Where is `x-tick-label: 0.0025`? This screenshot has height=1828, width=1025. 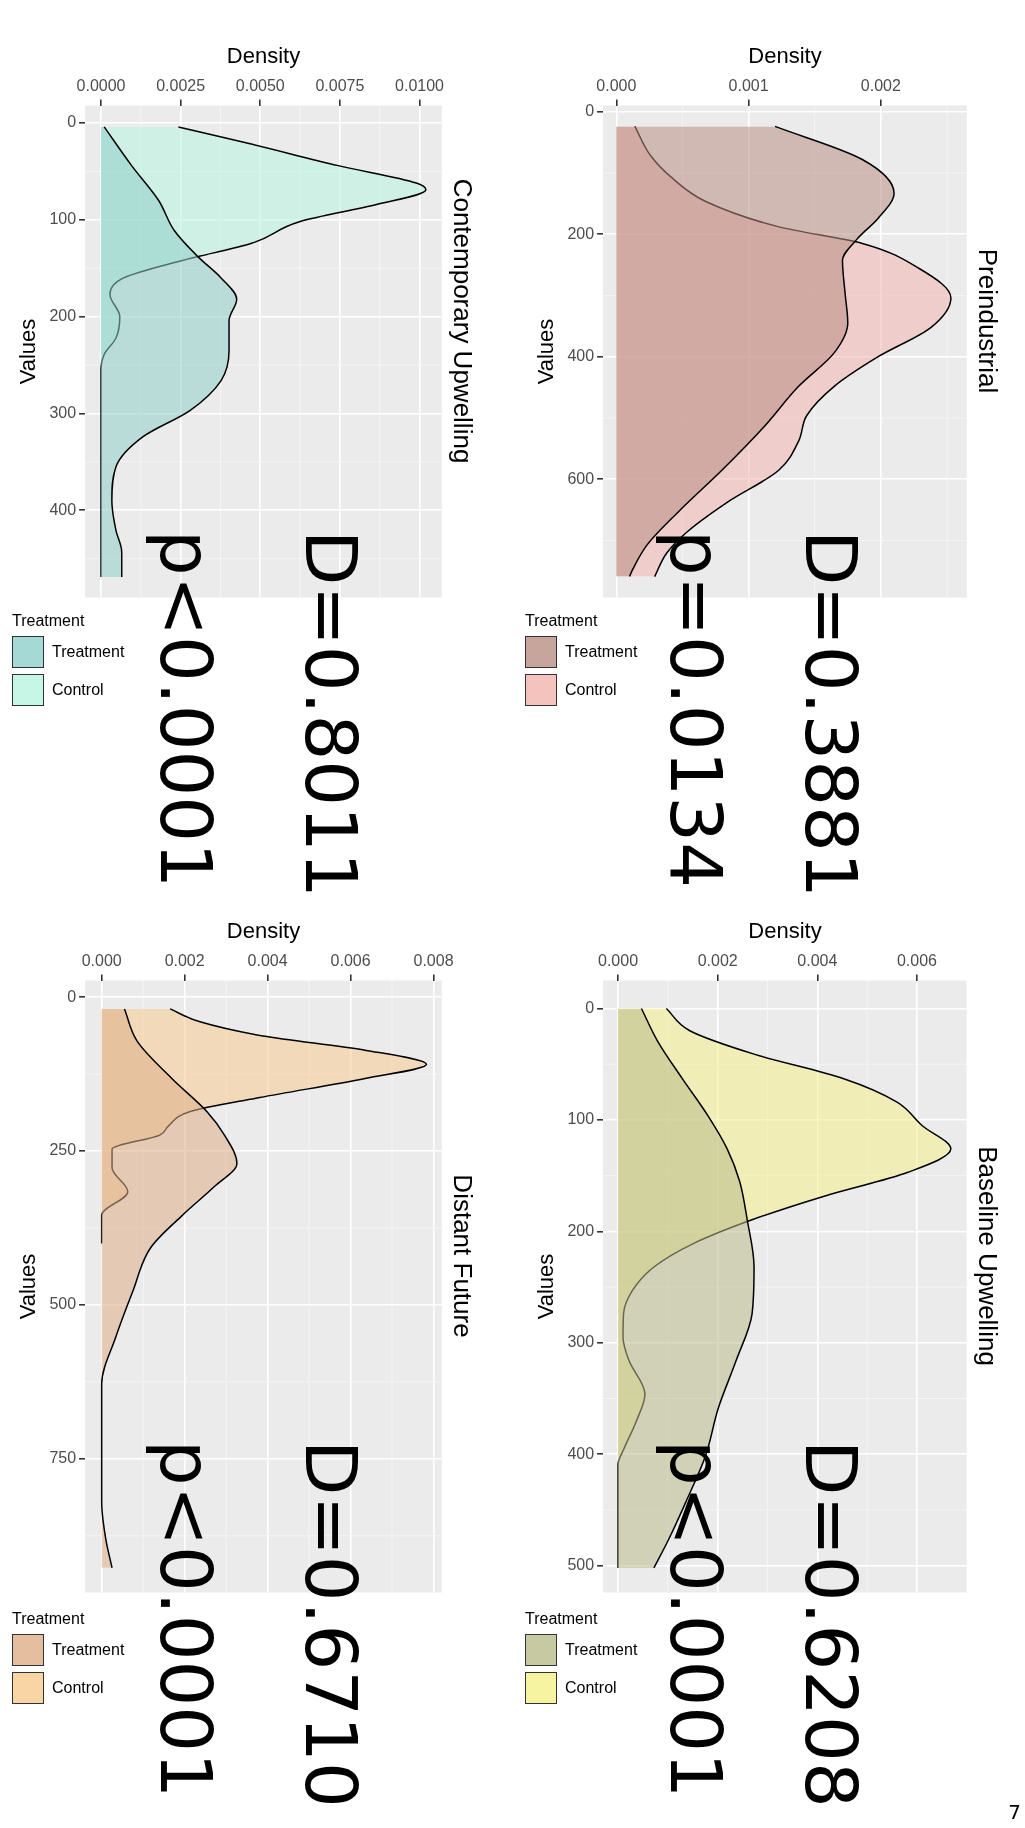
x-tick-label: 0.0025 is located at coordinates (181, 86).